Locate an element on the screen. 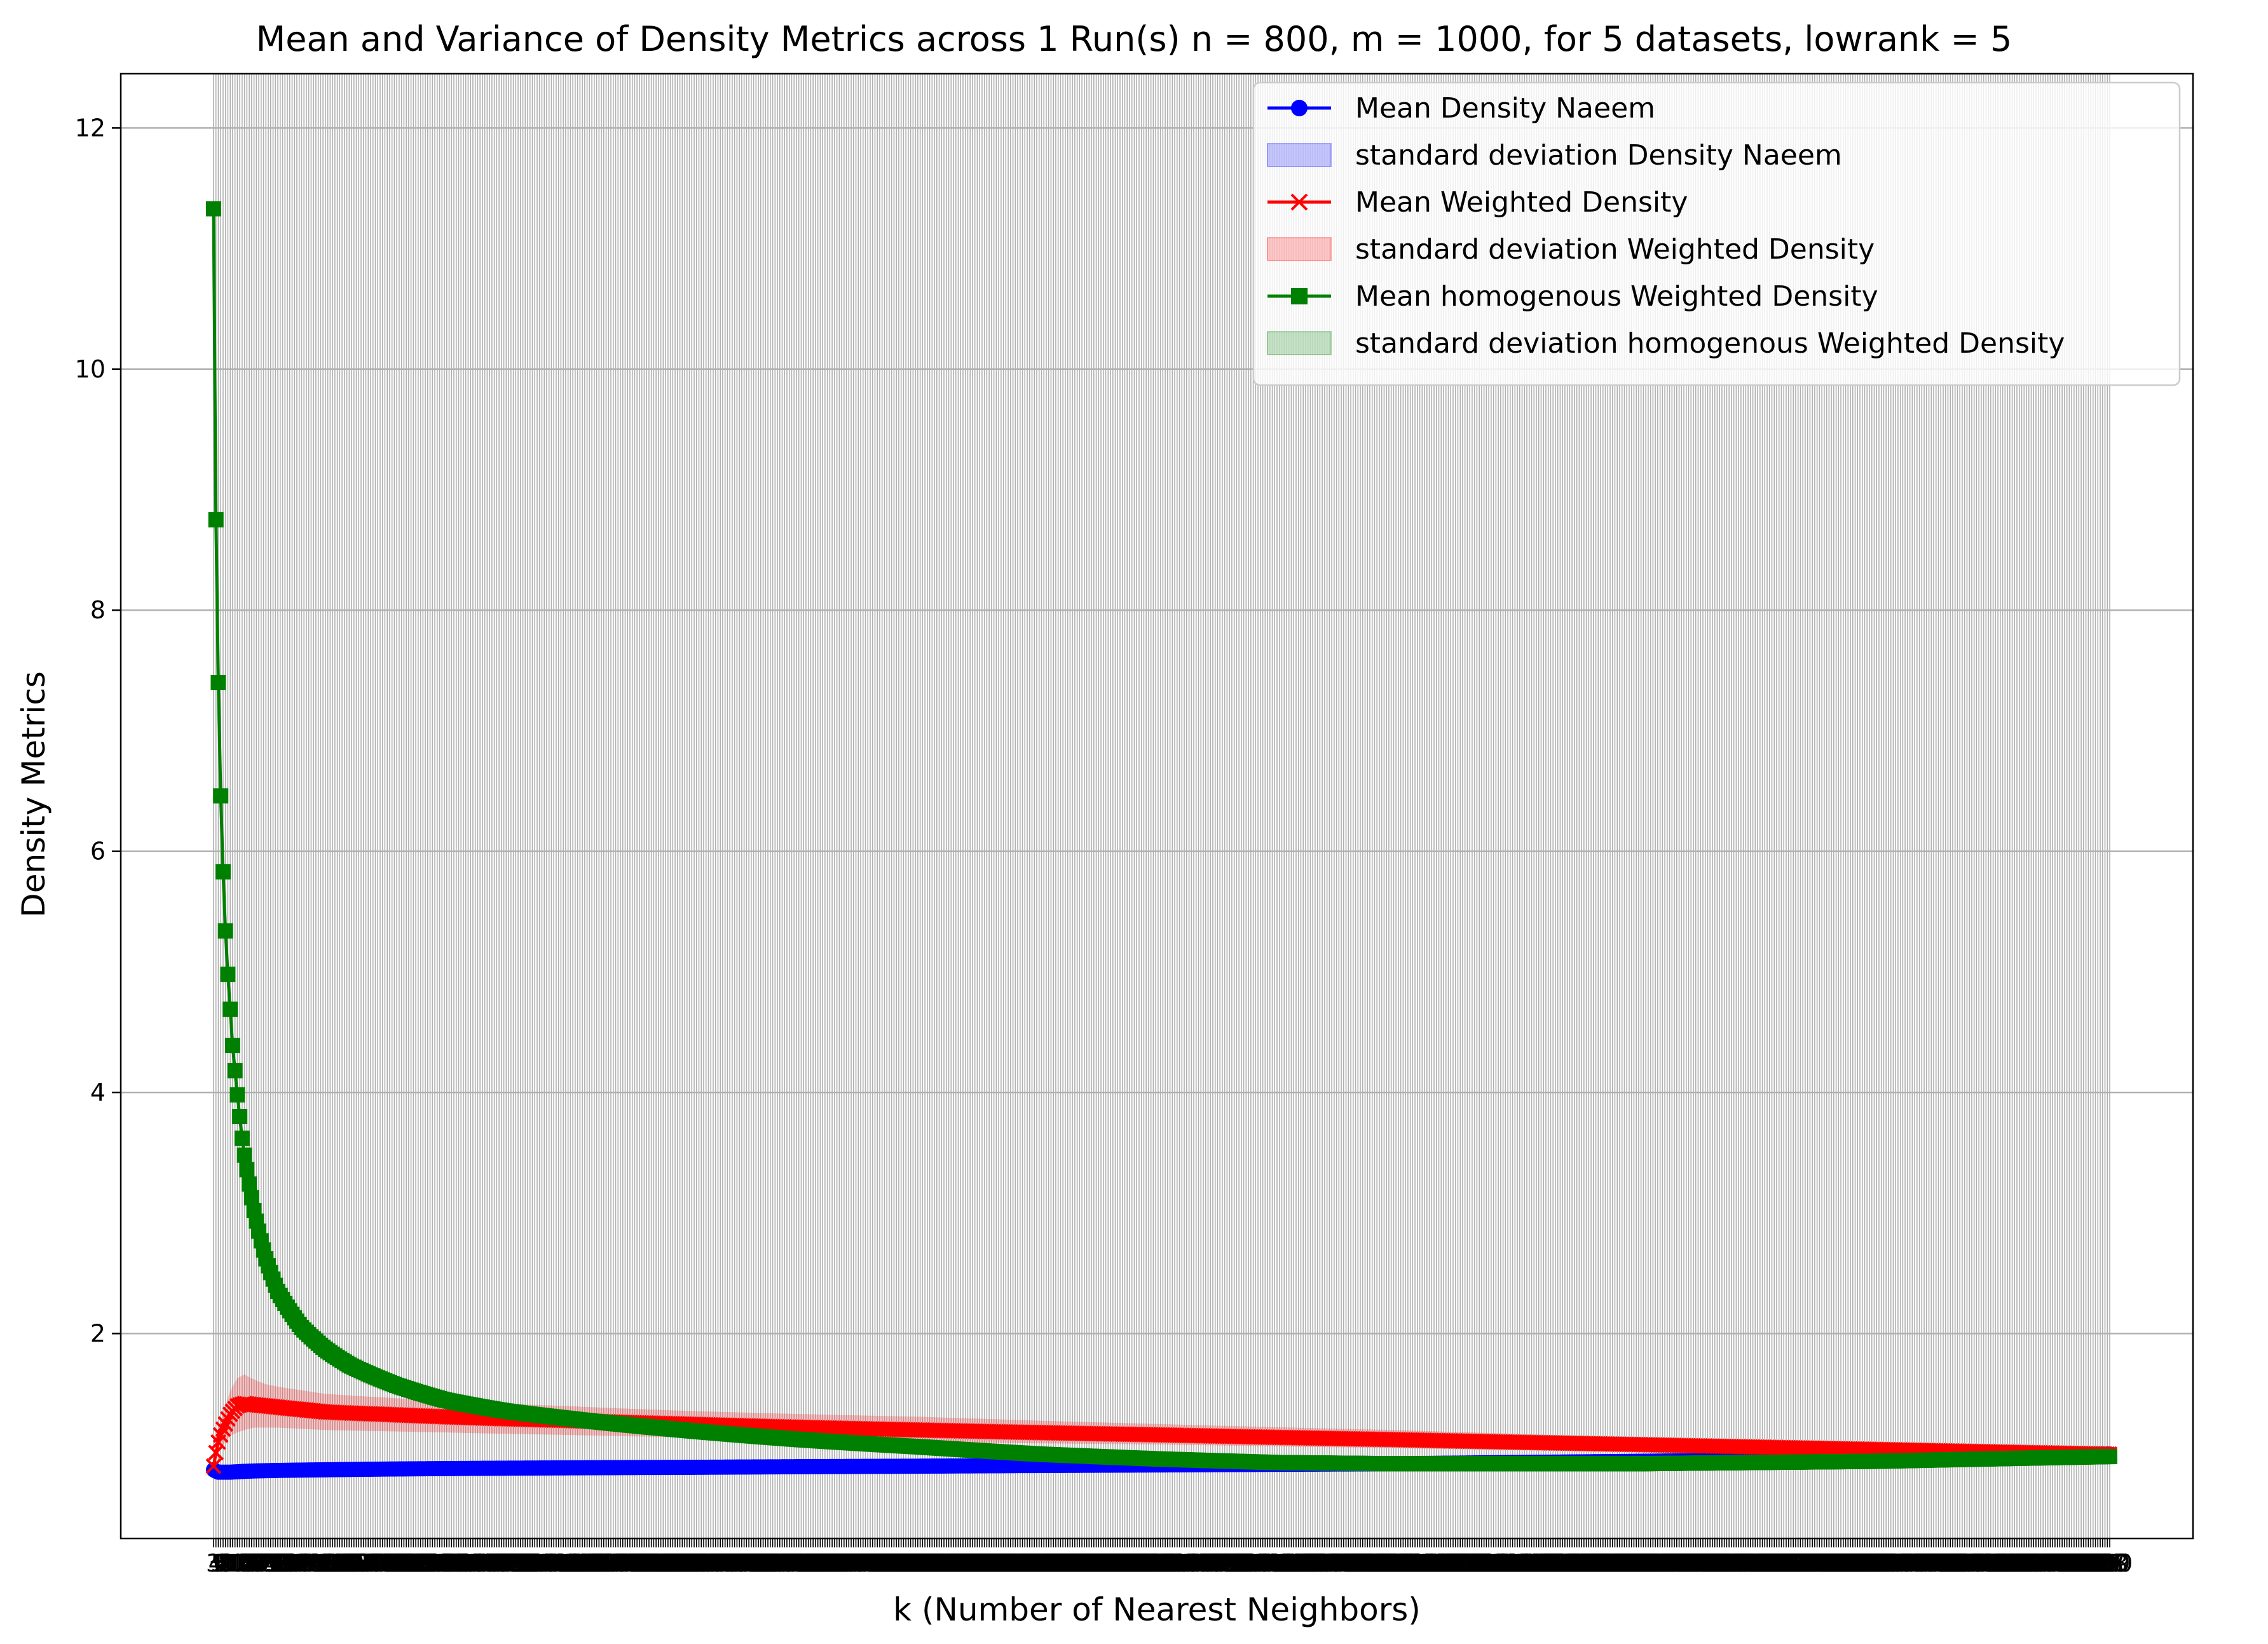  y-tick-label: 12 is located at coordinates (90, 128).